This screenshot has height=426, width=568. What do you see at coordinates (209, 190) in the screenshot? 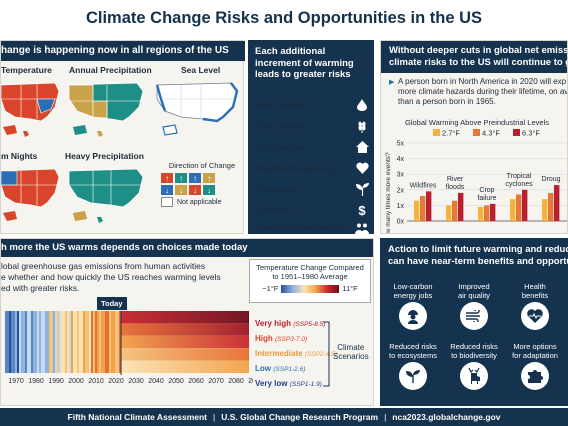
I see `legend-arrow-down-icon: ↓` at bounding box center [209, 190].